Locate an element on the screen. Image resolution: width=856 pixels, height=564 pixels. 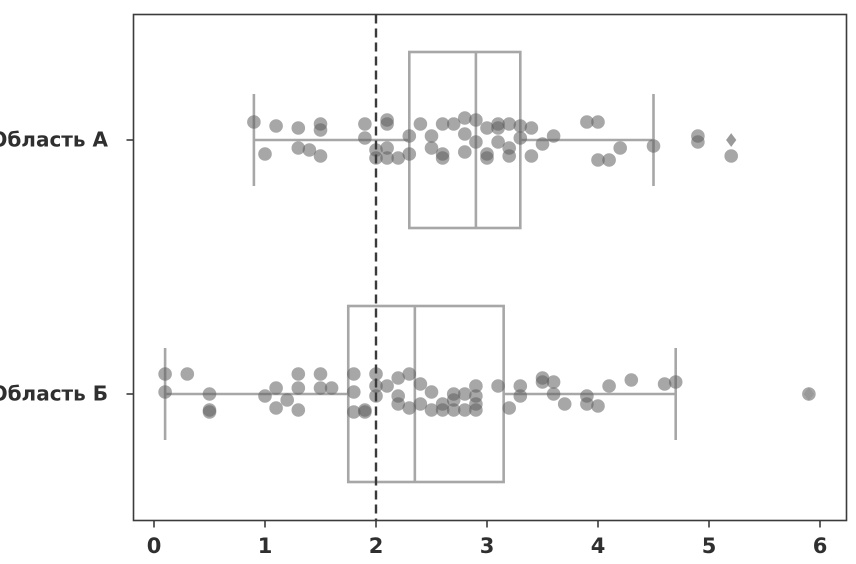
x-tick-label-1: 1 is located at coordinates (265, 546).